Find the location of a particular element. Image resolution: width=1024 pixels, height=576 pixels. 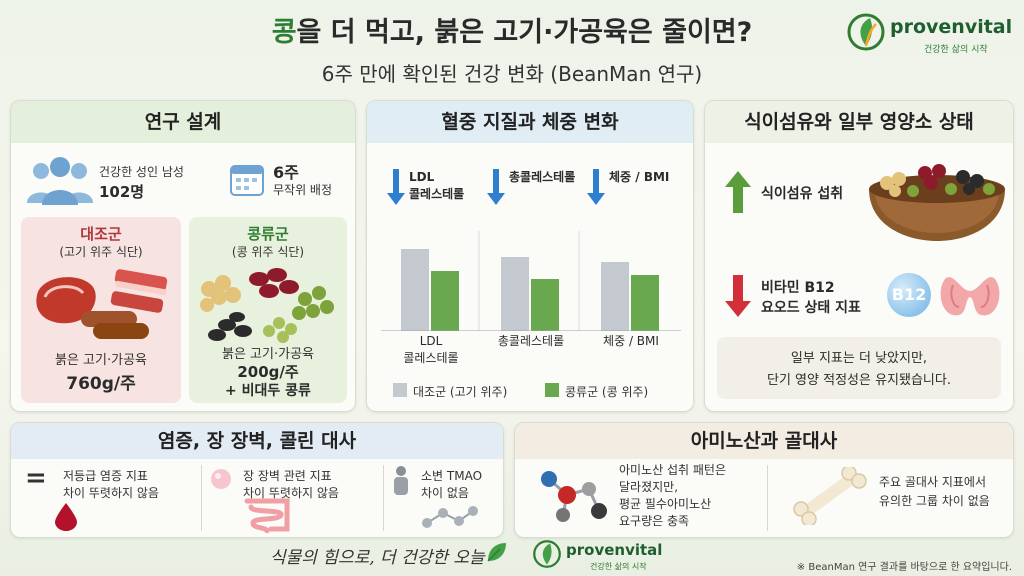

bubble-icon is located at coordinates (221, 479).